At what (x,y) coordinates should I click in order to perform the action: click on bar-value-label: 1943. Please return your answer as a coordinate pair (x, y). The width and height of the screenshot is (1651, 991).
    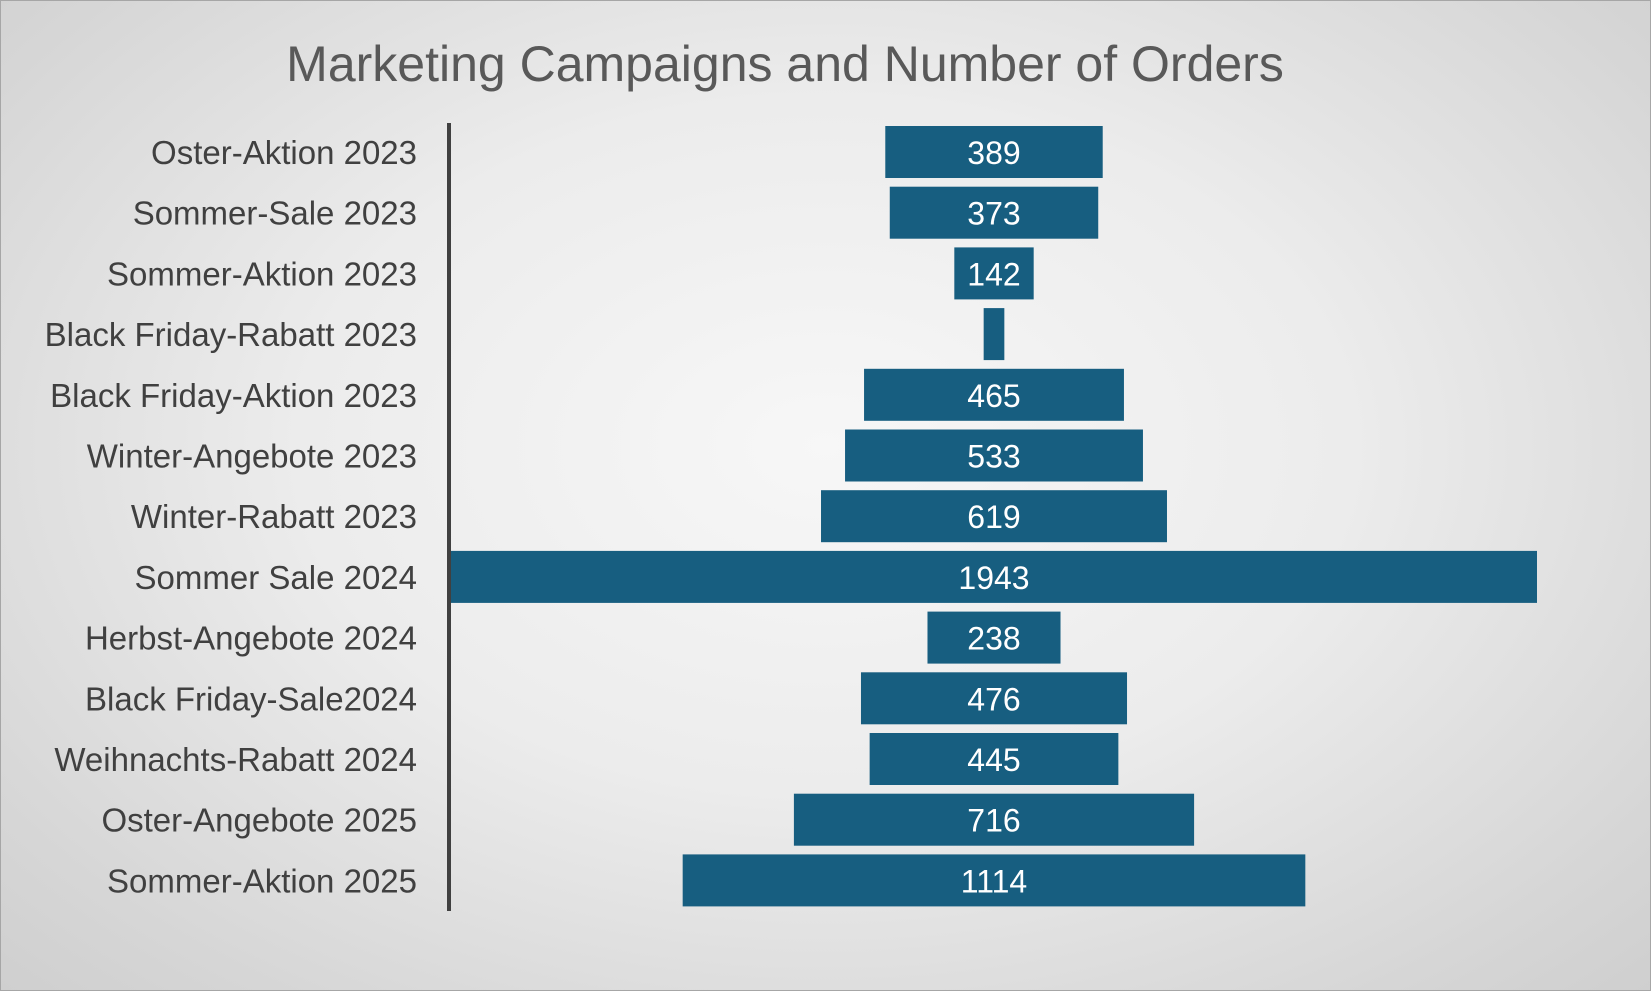
    Looking at the image, I should click on (993, 578).